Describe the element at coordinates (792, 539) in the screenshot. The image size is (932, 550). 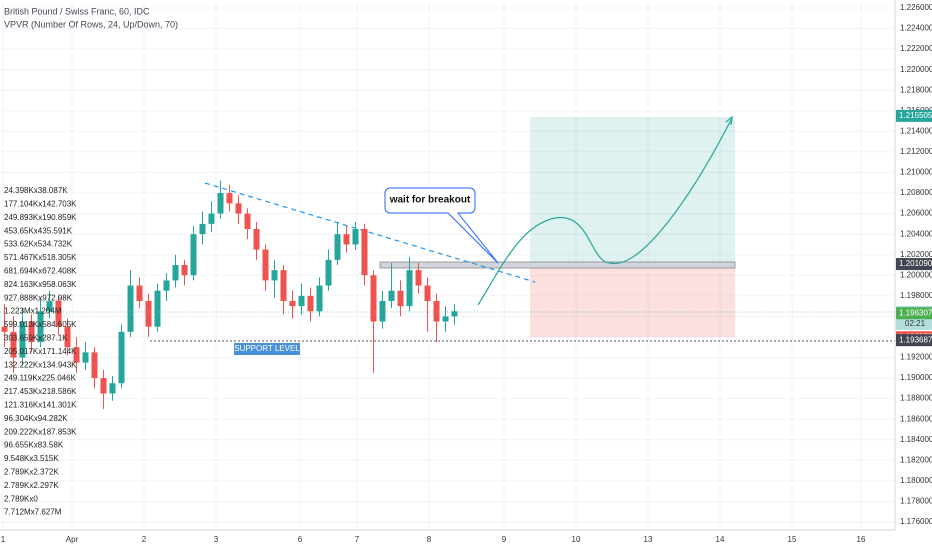
I see `x-tick-label: 15` at that location.